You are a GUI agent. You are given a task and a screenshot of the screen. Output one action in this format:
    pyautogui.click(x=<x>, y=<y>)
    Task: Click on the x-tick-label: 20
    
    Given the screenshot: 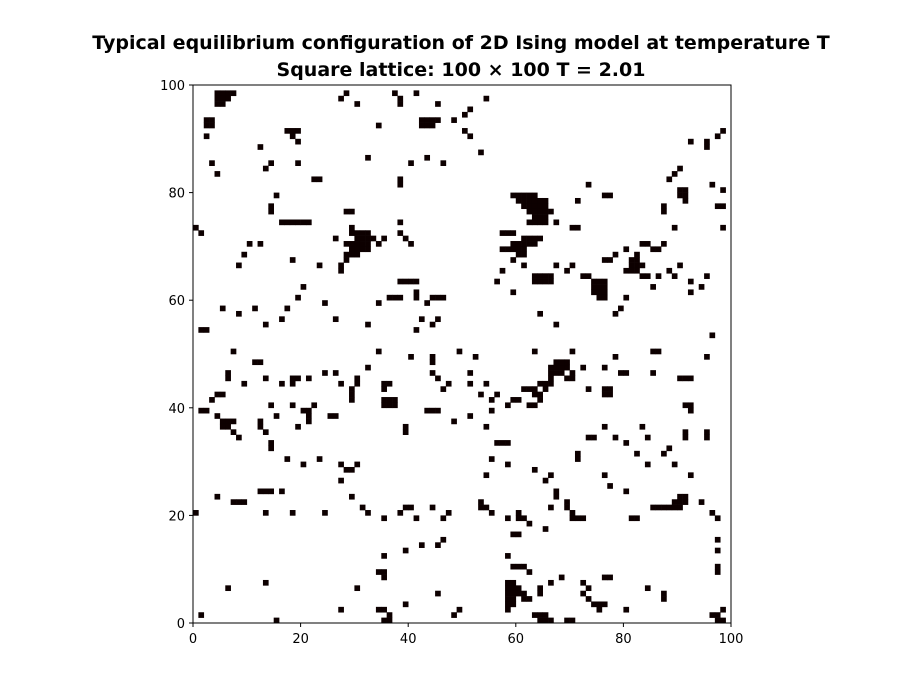 What is the action you would take?
    pyautogui.click(x=300, y=639)
    